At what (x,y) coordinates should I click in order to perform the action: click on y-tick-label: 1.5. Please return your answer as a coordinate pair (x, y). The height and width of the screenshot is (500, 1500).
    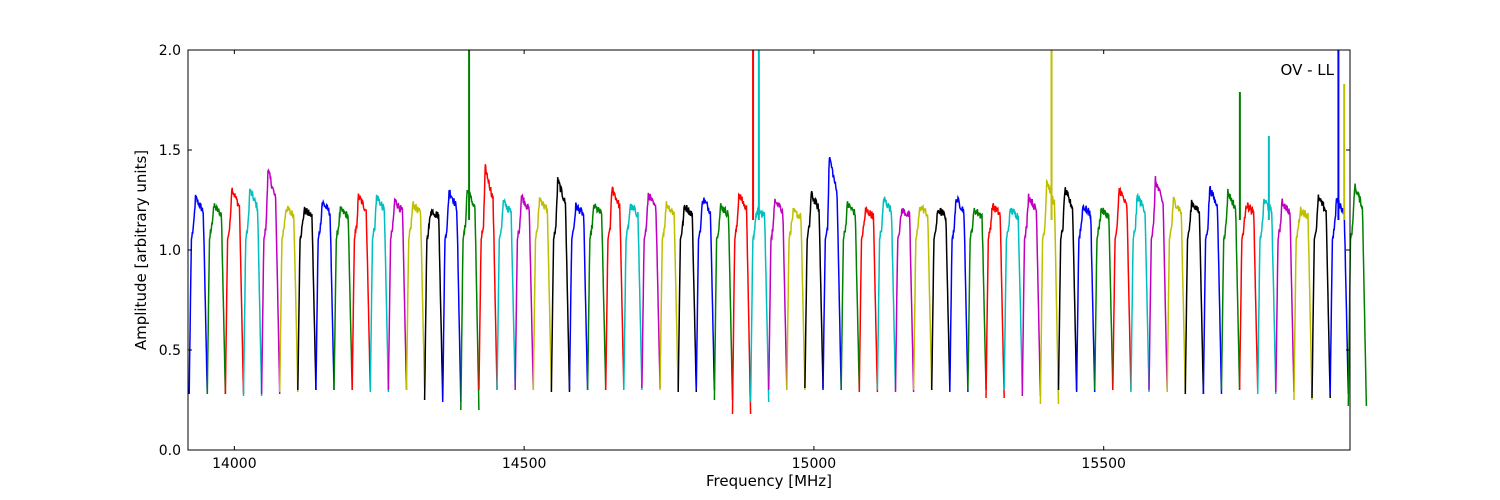
    Looking at the image, I should click on (170, 151).